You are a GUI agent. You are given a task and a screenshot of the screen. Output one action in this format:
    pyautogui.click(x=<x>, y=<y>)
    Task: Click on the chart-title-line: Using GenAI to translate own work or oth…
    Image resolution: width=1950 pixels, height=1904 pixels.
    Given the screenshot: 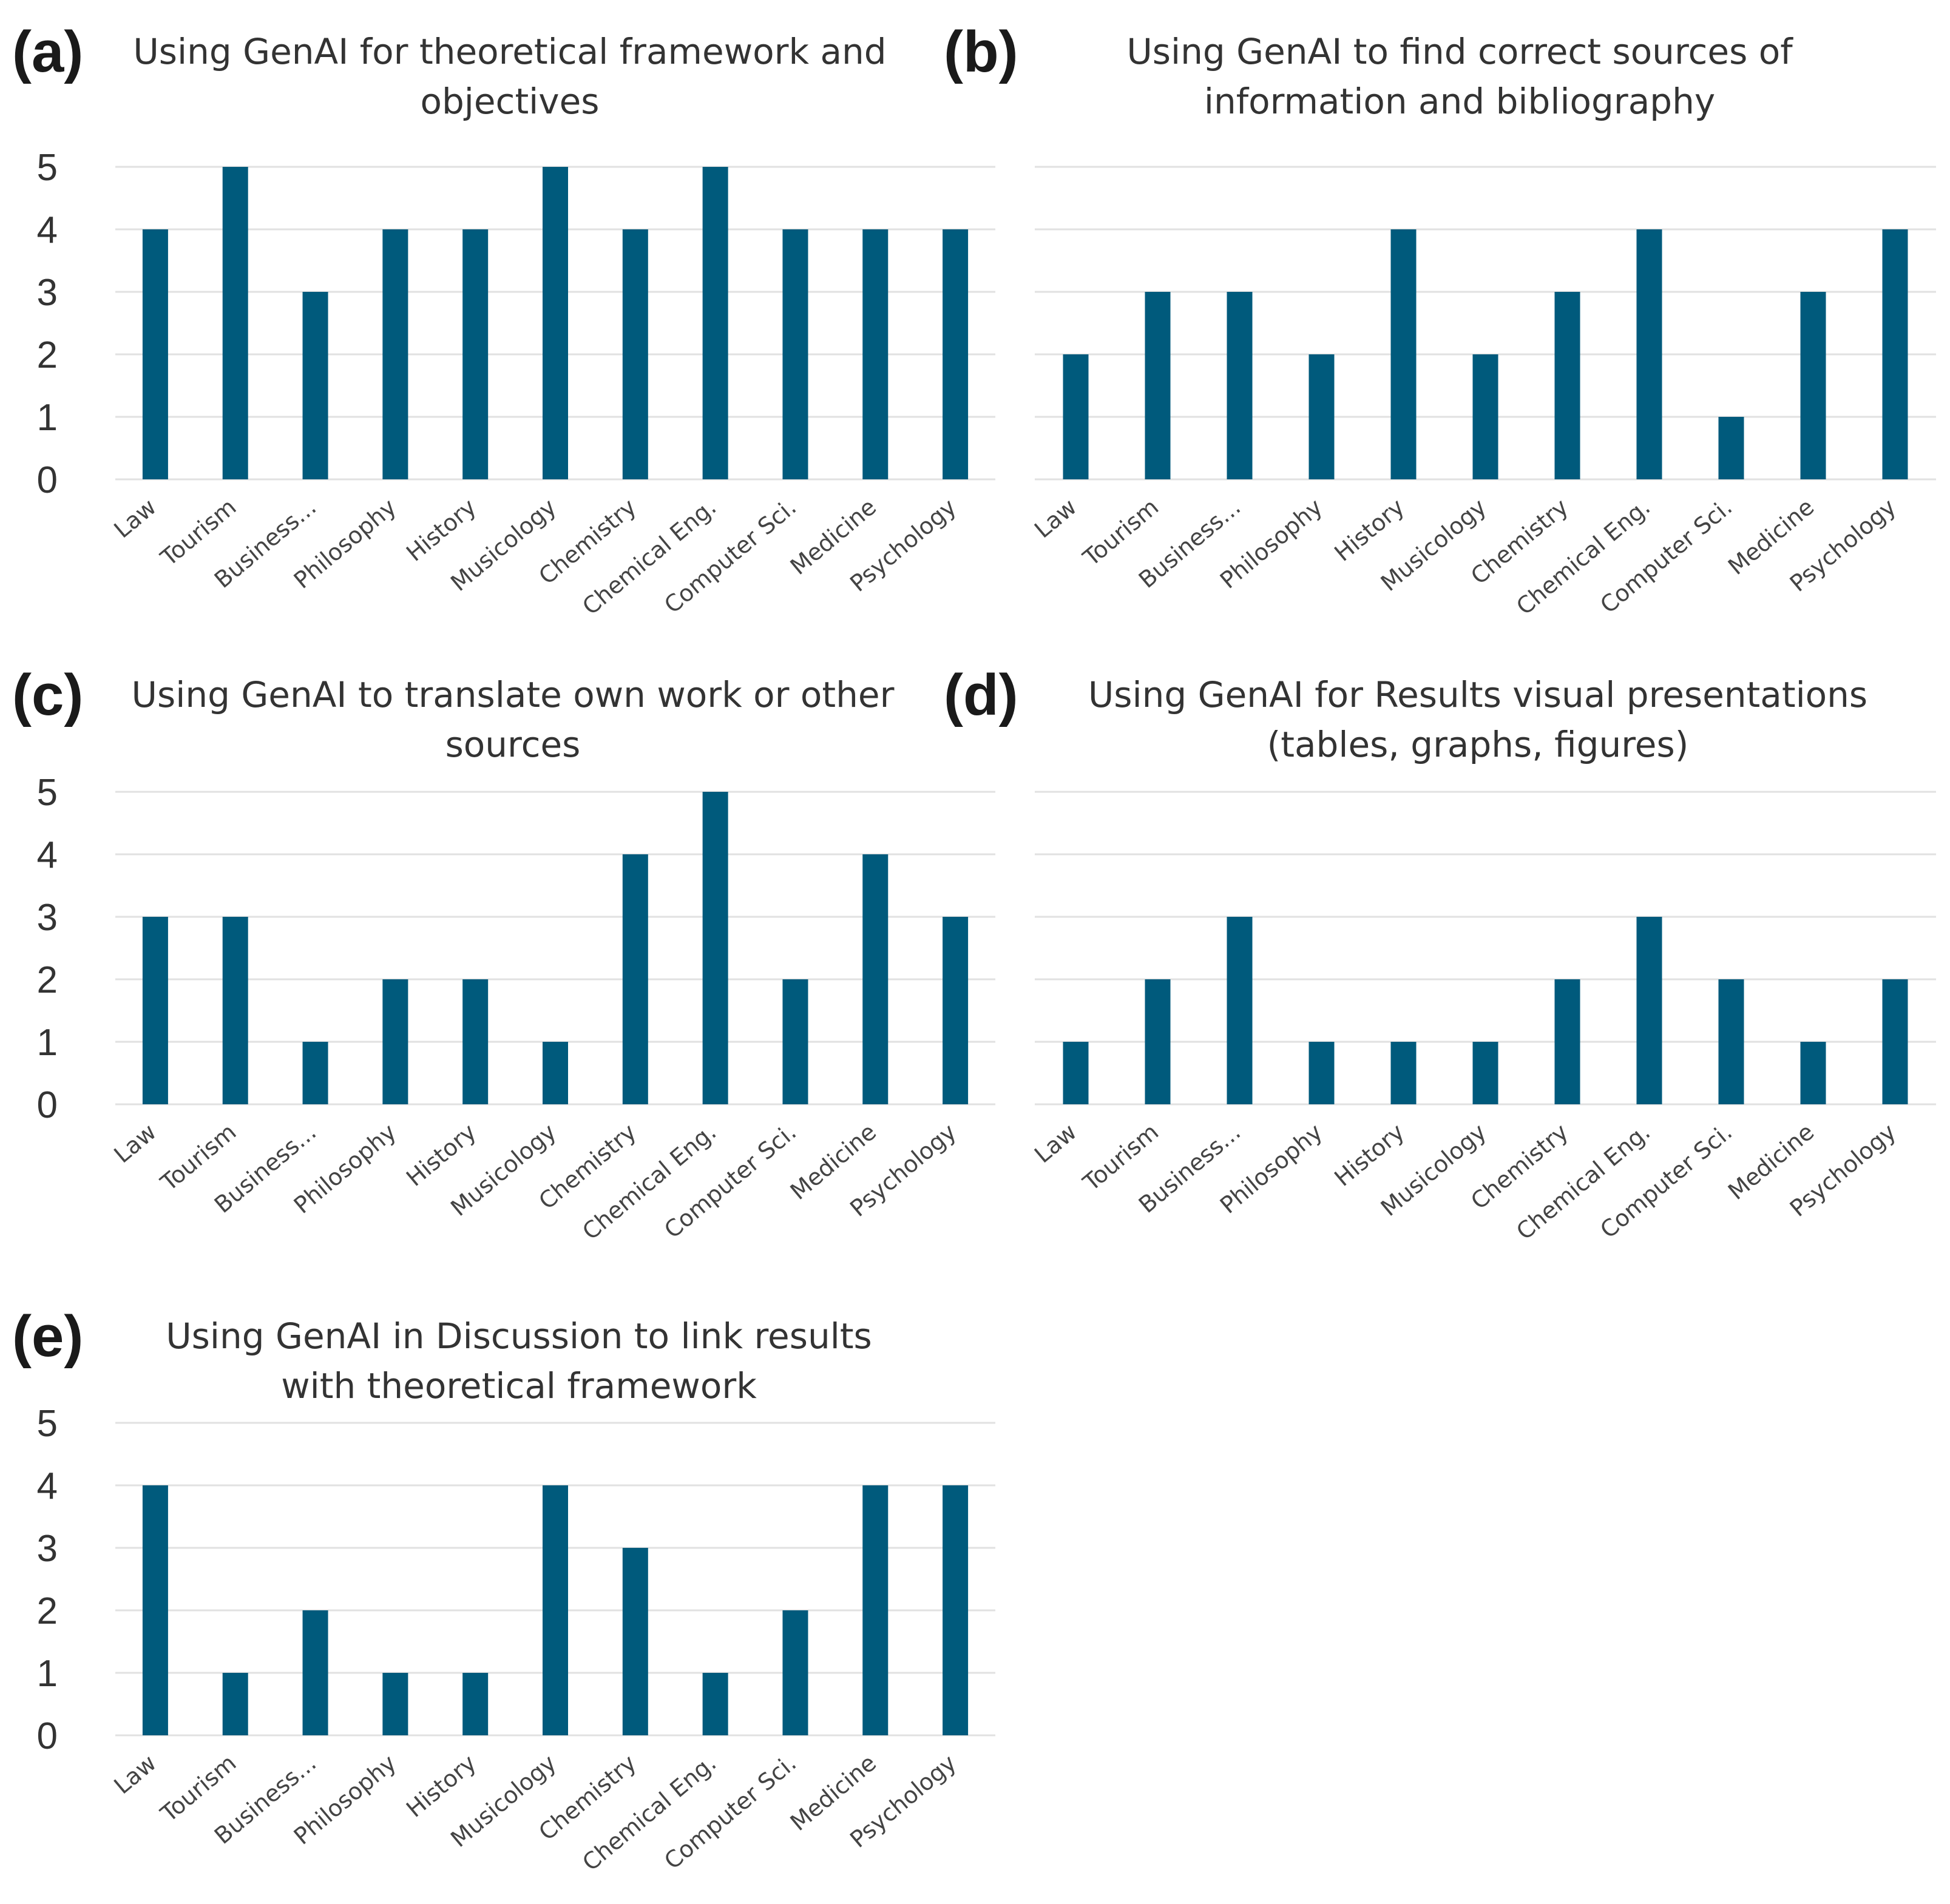 What is the action you would take?
    pyautogui.click(x=513, y=695)
    